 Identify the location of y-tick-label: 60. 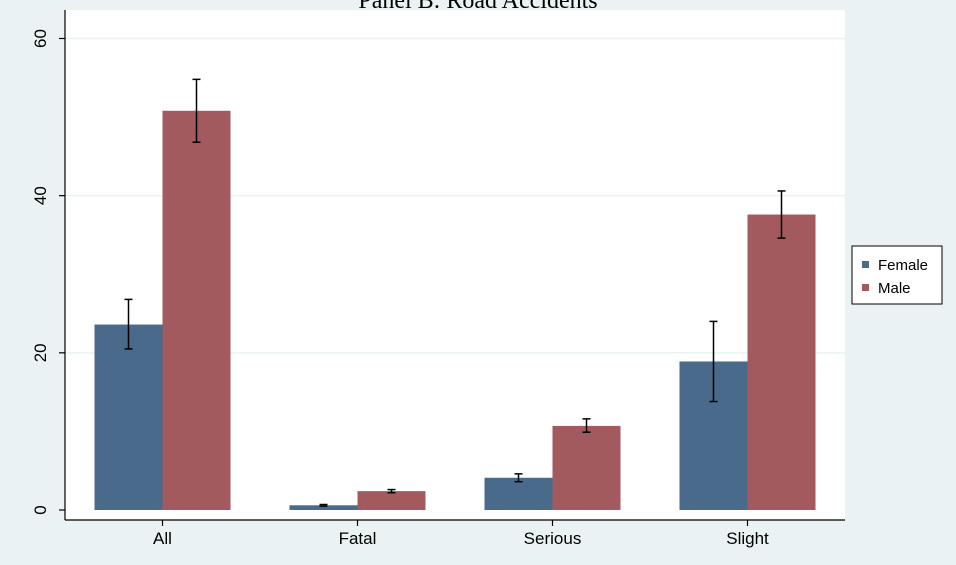
(40, 38).